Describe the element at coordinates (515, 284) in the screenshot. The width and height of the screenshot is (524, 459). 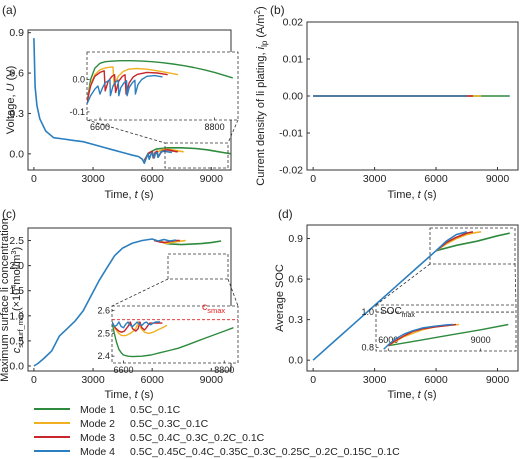
I see `panel-d-zoom-connector-right` at that location.